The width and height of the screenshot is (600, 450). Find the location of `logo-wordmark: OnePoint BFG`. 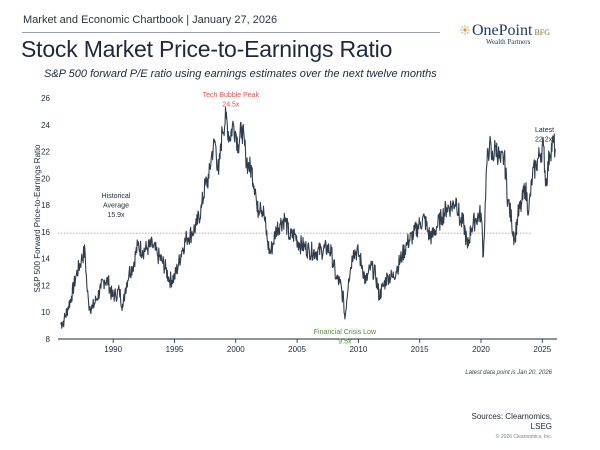

logo-wordmark: OnePoint BFG is located at coordinates (511, 31).